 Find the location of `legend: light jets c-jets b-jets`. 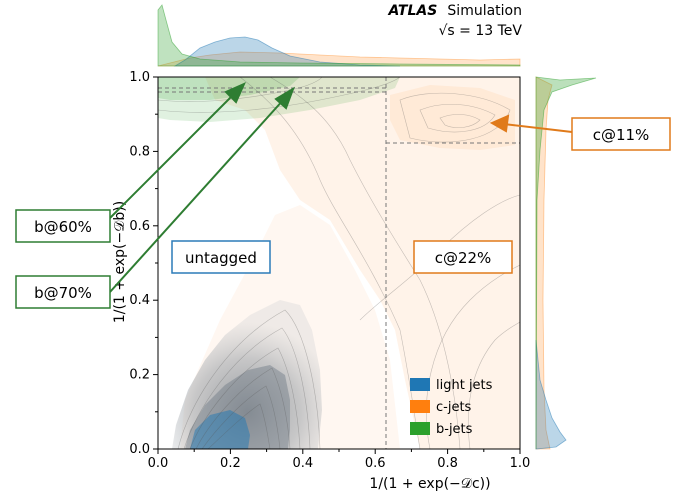

legend: light jets c-jets b-jets is located at coordinates (451, 407).